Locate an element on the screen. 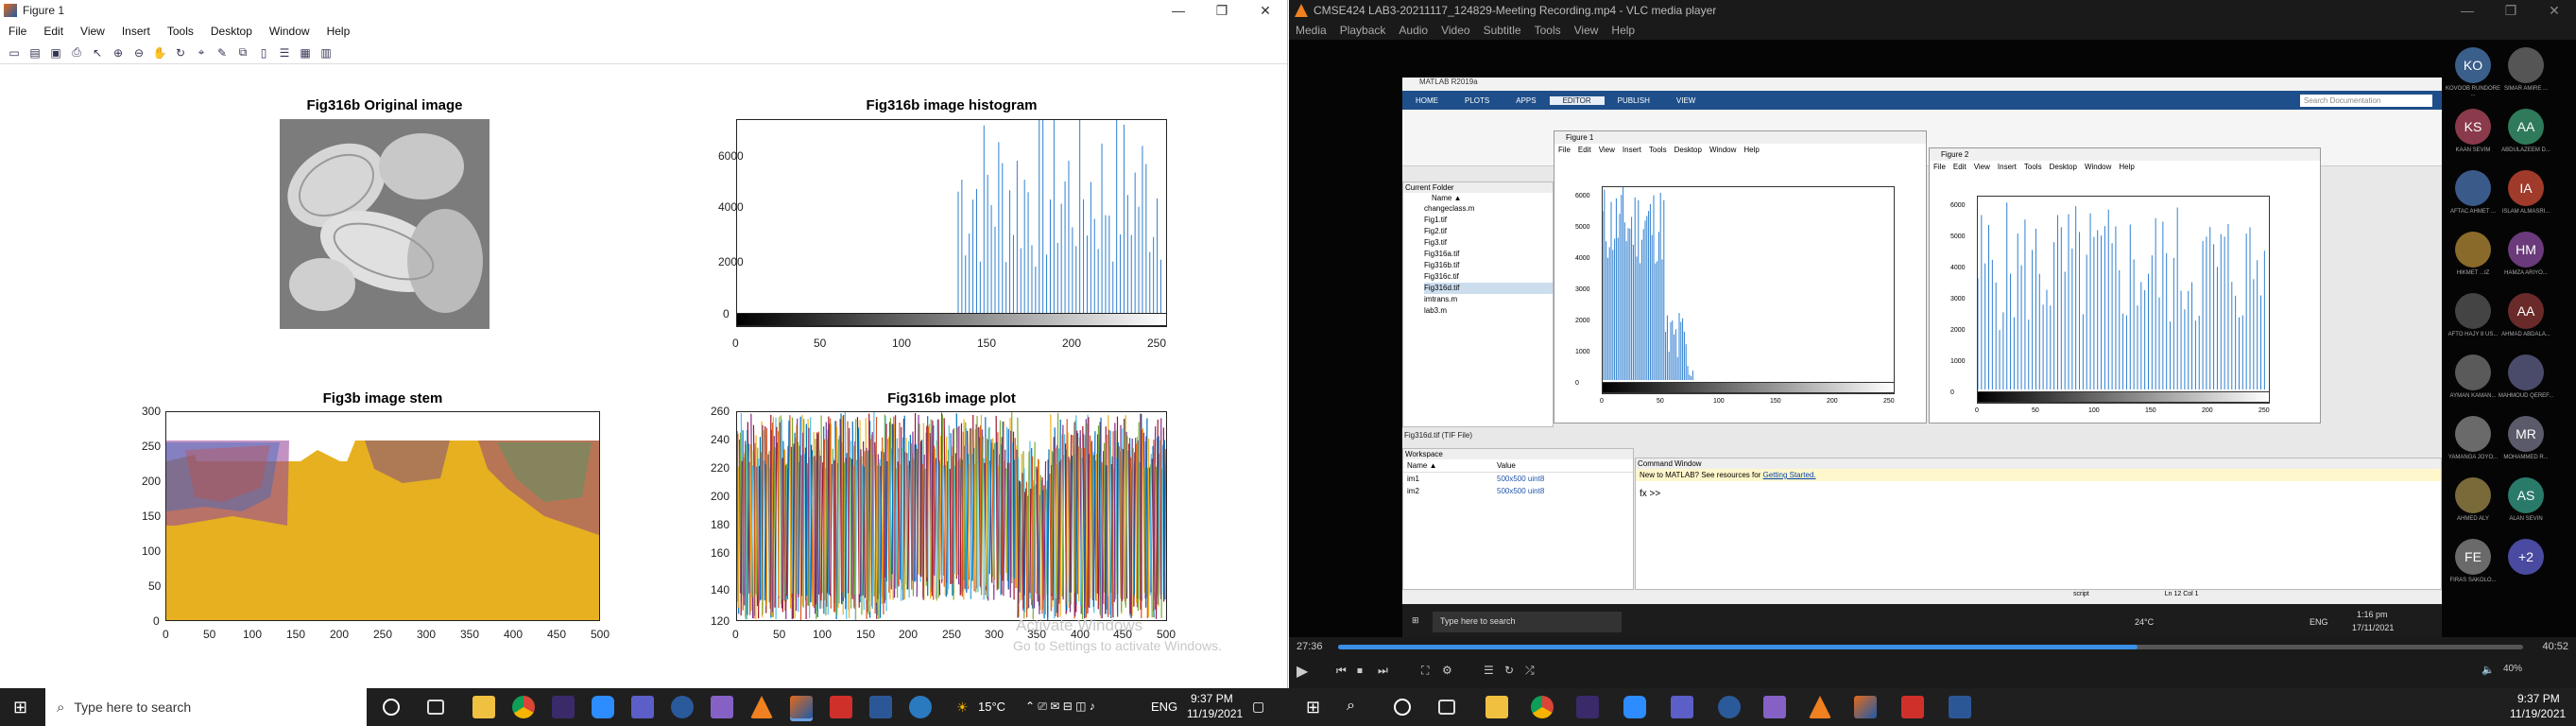 This screenshot has width=2576, height=726. start-icon: ⊞ is located at coordinates (20, 707).